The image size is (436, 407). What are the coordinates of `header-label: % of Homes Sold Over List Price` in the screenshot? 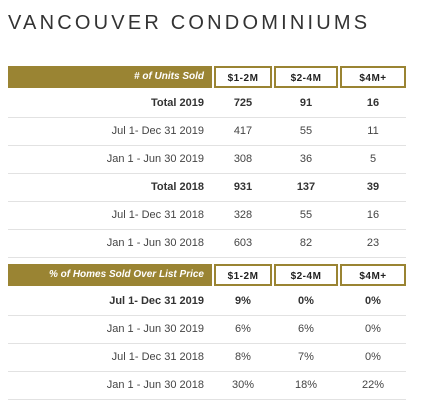 It's located at (110, 275).